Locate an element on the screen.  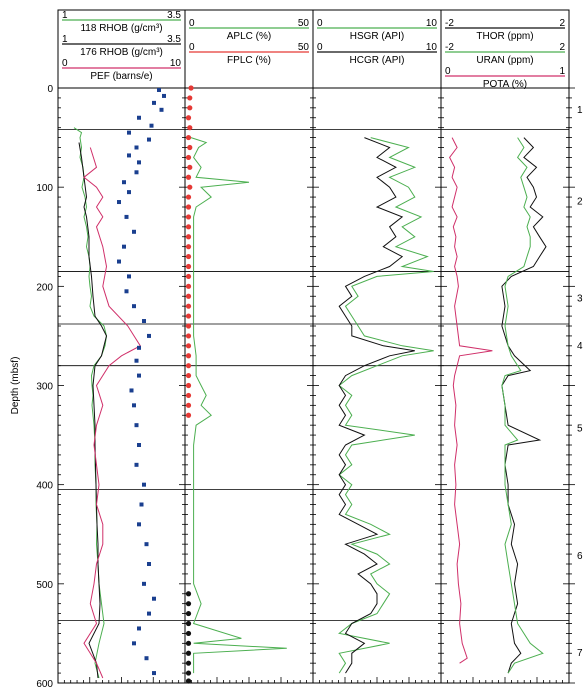
scale-max-label: 3.5 is located at coordinates (174, 39).